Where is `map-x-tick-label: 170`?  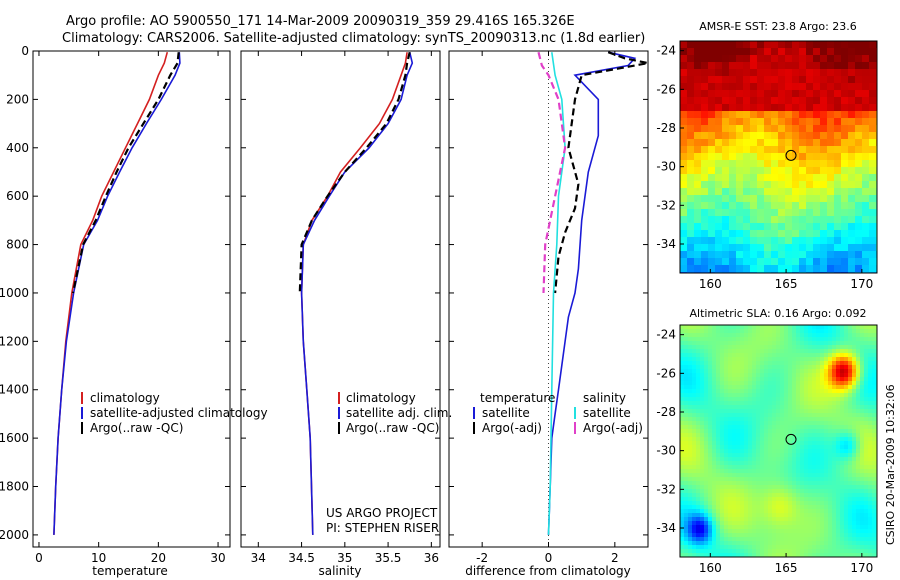
map-x-tick-label: 170 is located at coordinates (861, 568).